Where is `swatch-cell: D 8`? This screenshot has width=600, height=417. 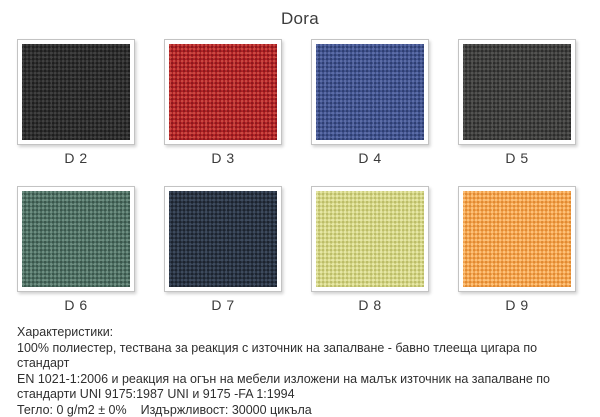
swatch-cell: D 8 is located at coordinates (370, 249).